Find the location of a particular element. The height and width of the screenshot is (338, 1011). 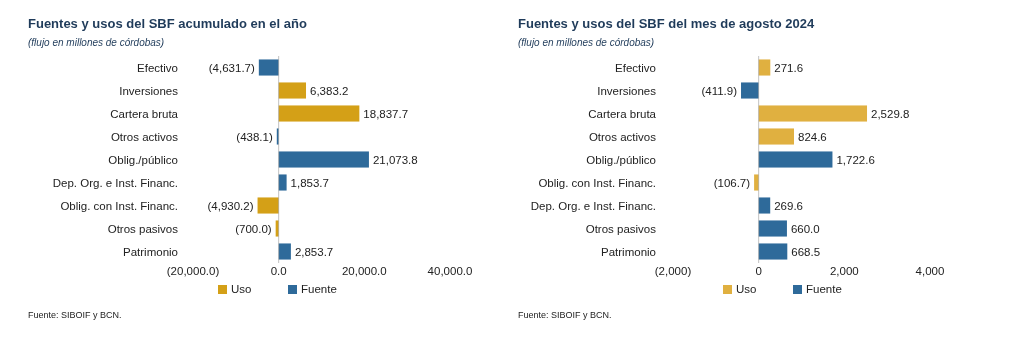

data-label: 18,837.7 is located at coordinates (386, 113).